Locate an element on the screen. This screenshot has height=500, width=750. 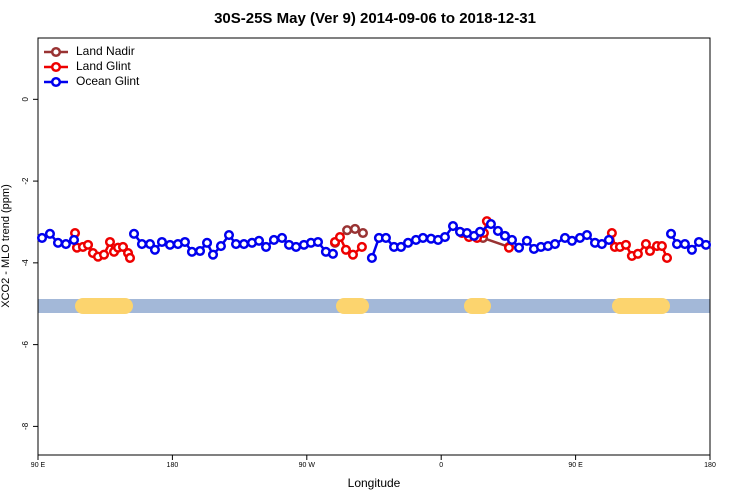
legend-label: Land Glint is located at coordinates (103, 66).